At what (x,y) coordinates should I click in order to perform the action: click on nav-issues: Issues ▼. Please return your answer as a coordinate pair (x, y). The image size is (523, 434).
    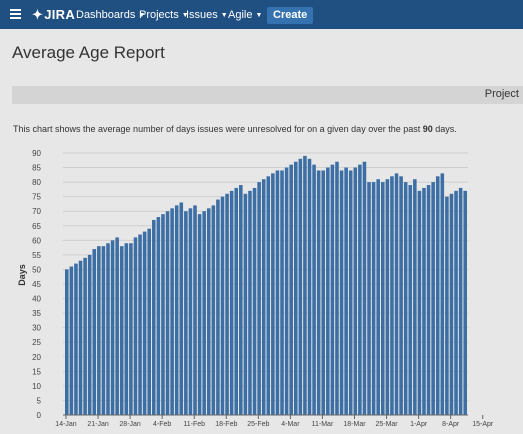
    Looking at the image, I should click on (207, 15).